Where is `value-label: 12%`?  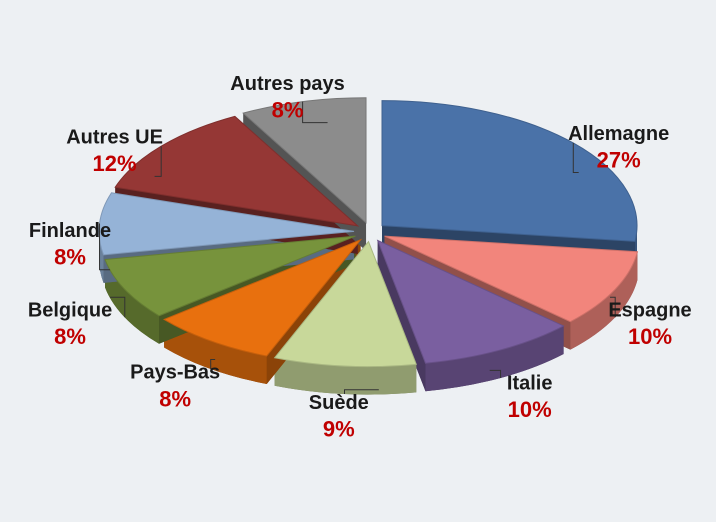
value-label: 12% is located at coordinates (115, 163).